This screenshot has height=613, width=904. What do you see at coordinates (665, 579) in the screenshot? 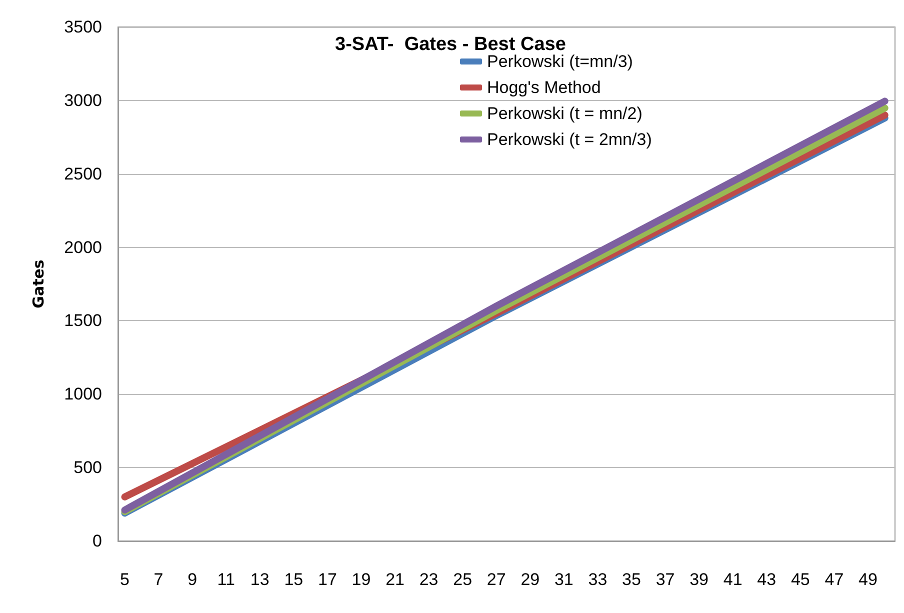
I see `x-tick-label: 37` at bounding box center [665, 579].